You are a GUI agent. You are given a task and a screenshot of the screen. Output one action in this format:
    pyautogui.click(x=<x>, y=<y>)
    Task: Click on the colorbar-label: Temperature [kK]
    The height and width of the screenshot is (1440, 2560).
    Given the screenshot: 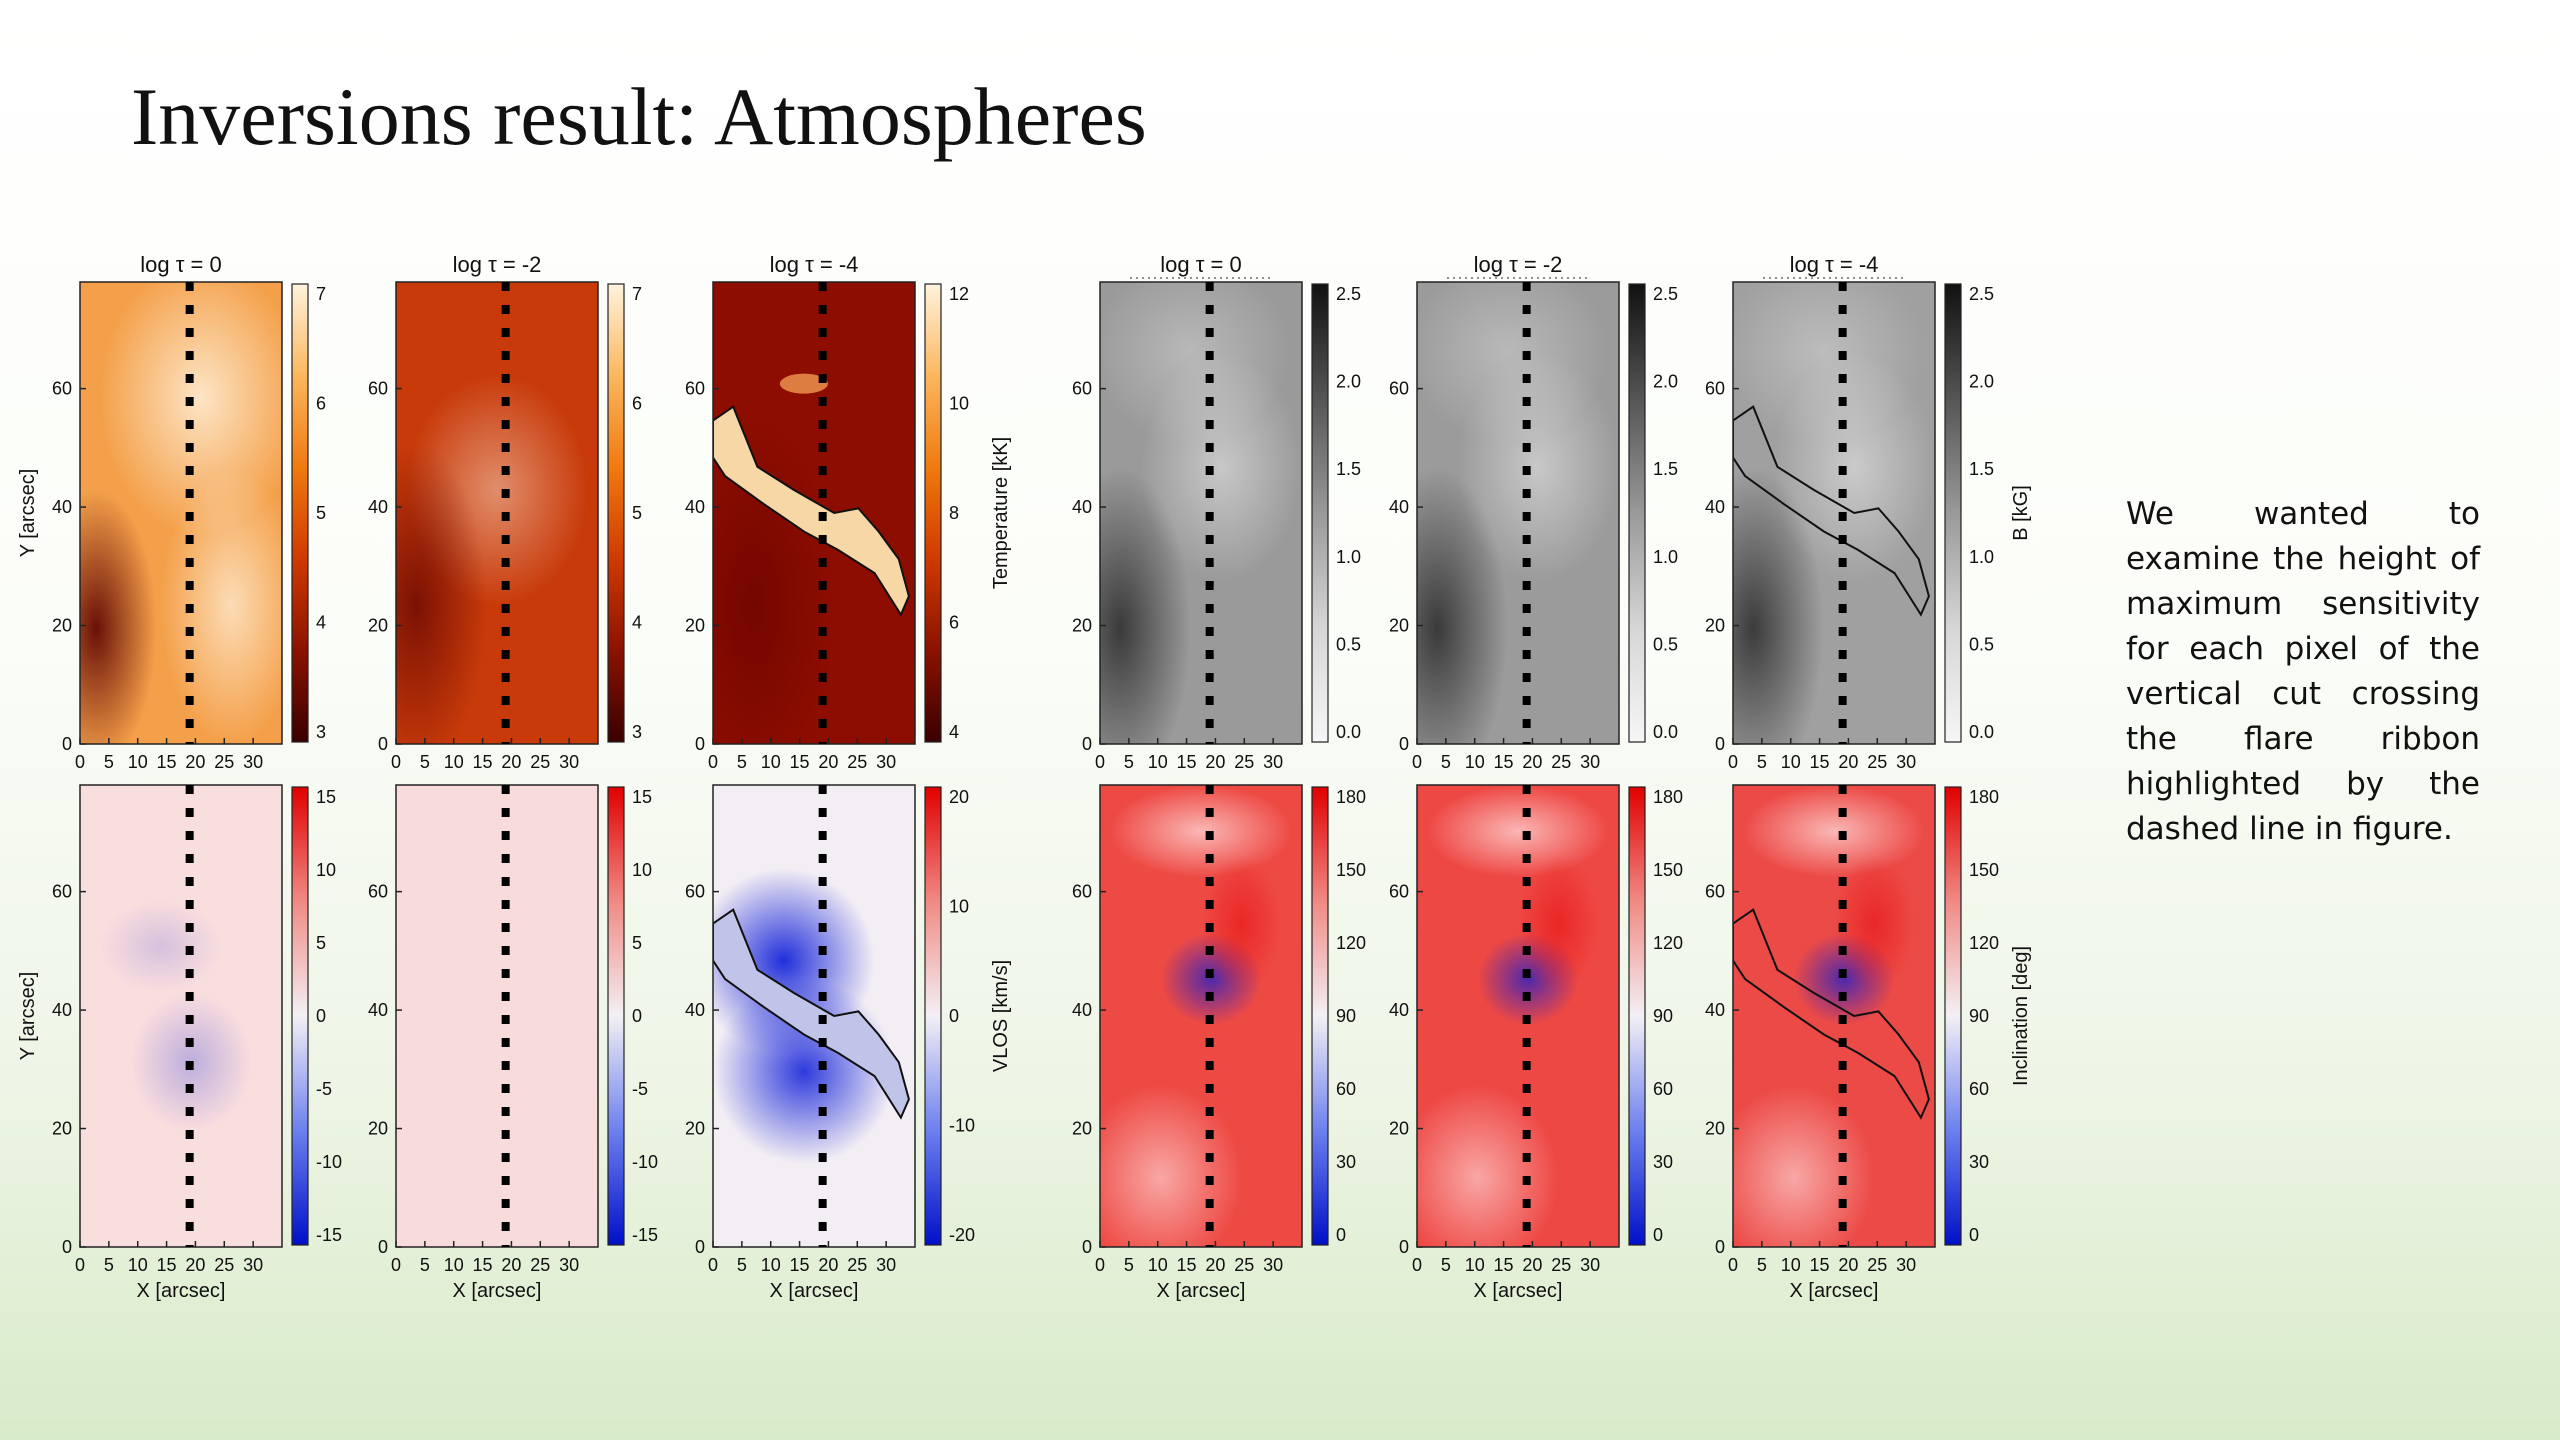 What is the action you would take?
    pyautogui.click(x=1001, y=513)
    